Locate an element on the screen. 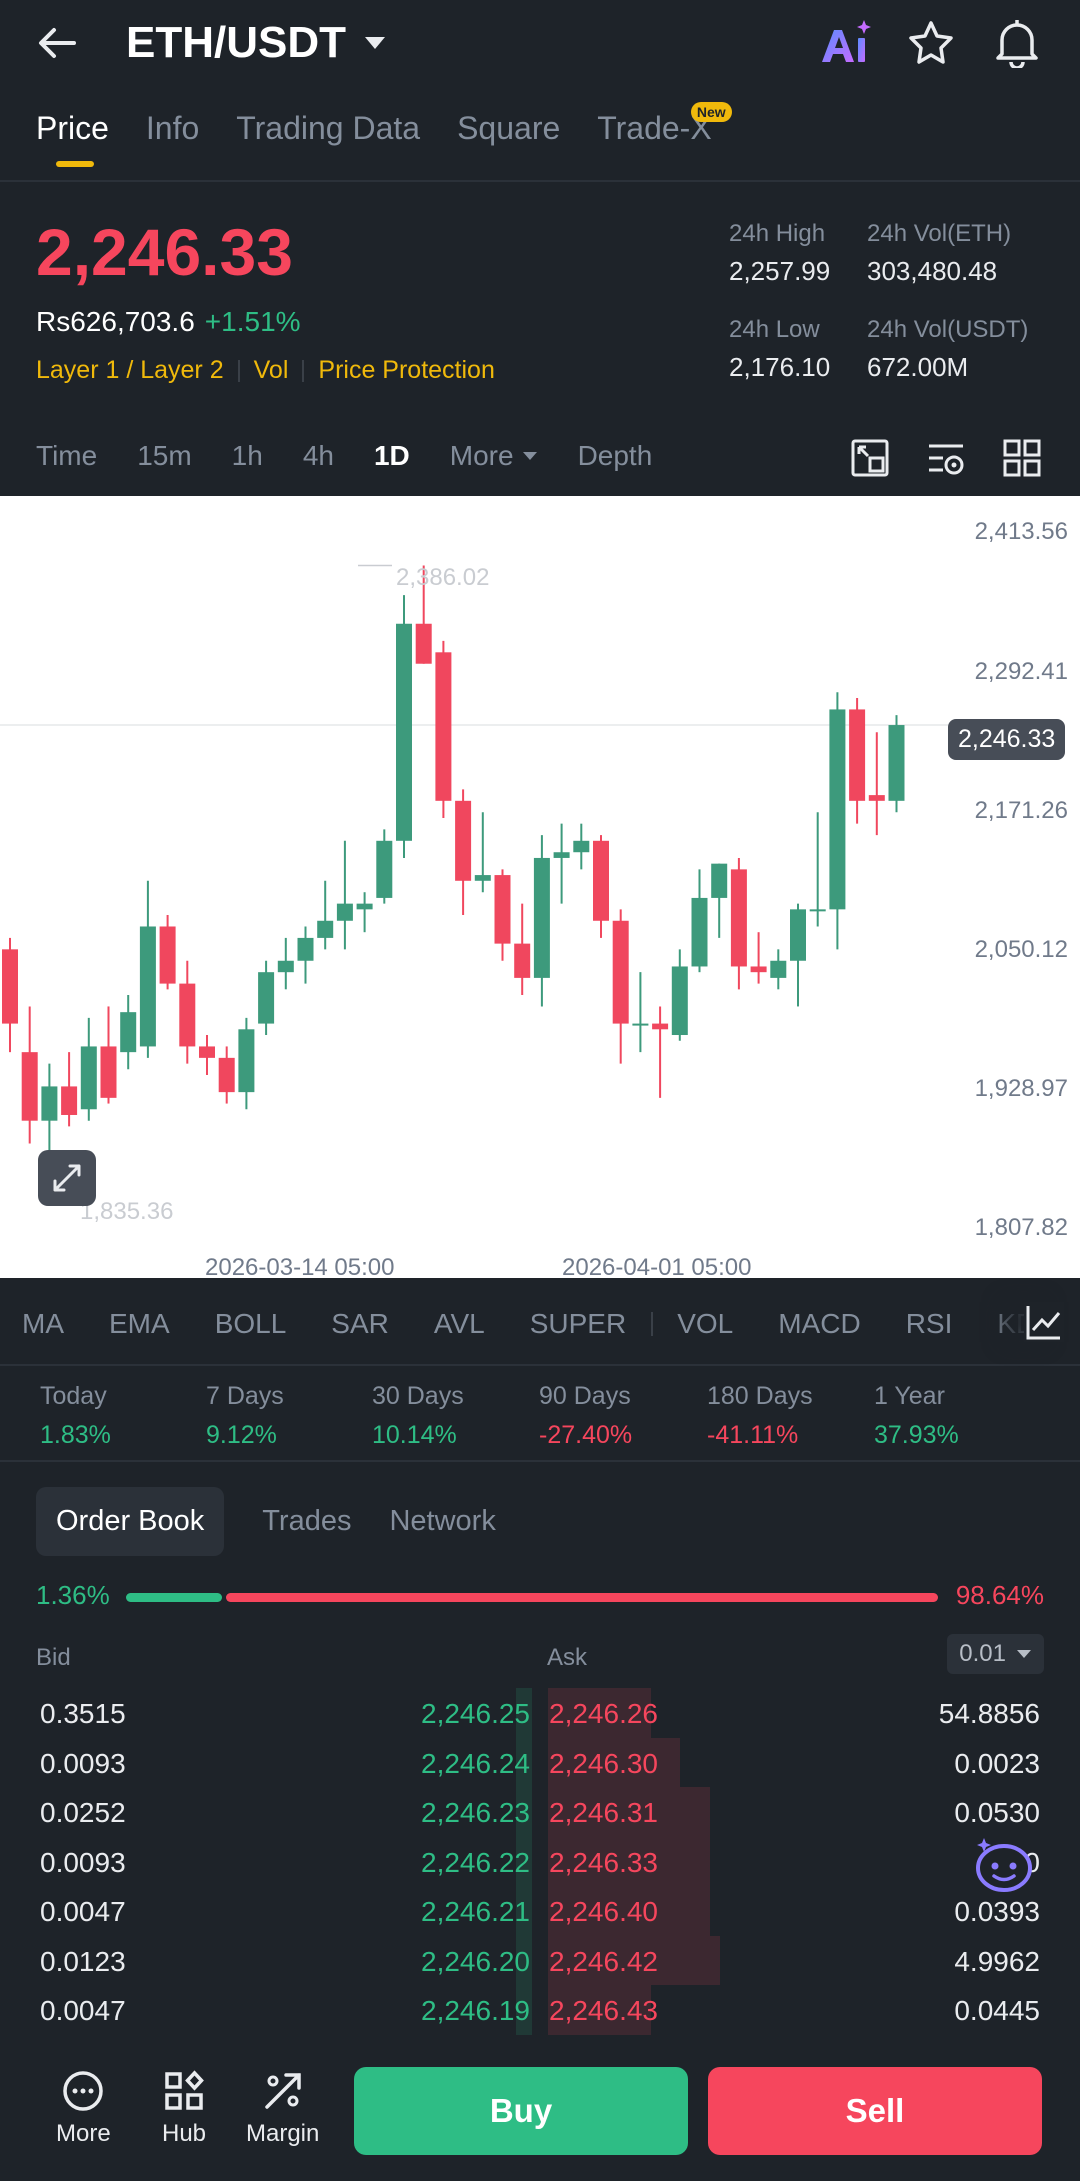 This screenshot has width=1080, height=2181. tag-vol: Vol is located at coordinates (271, 370).